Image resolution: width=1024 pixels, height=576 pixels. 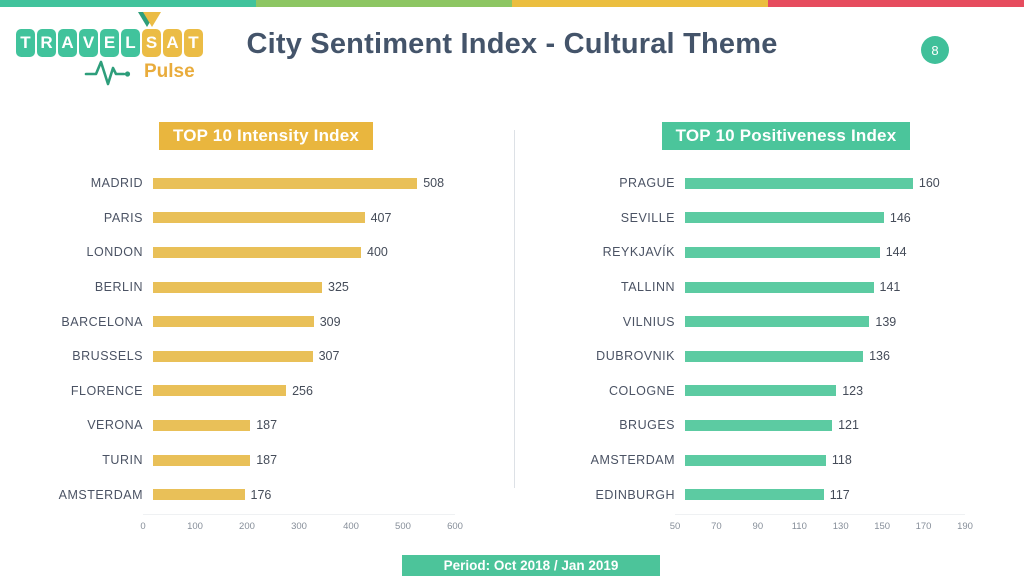 What do you see at coordinates (107, 356) in the screenshot?
I see `category-label: BRUSSELS` at bounding box center [107, 356].